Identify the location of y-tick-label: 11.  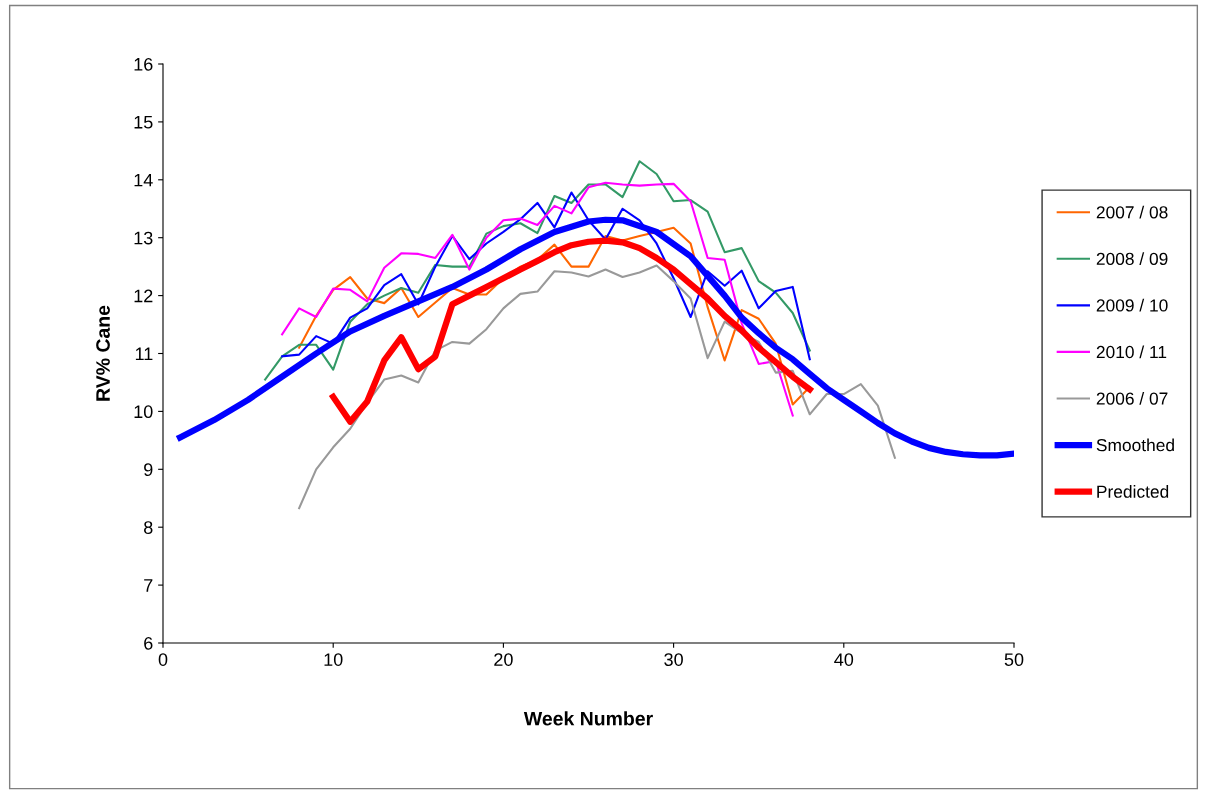
(144, 354).